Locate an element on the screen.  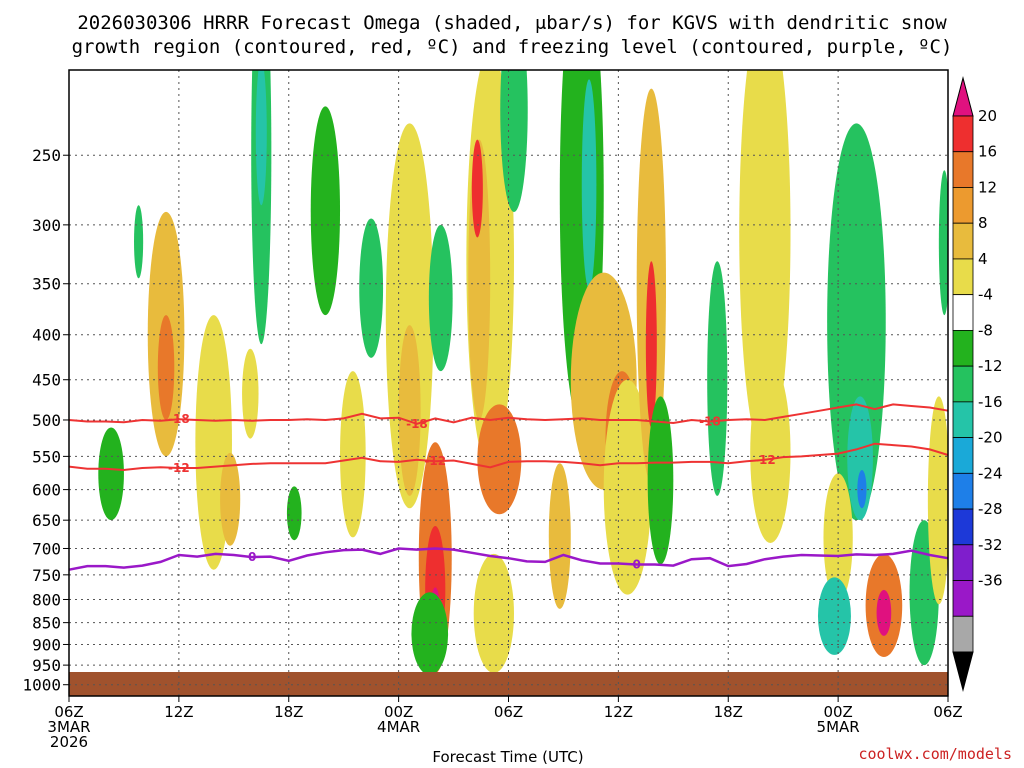
y-tick-label: 300 is located at coordinates (46, 225).